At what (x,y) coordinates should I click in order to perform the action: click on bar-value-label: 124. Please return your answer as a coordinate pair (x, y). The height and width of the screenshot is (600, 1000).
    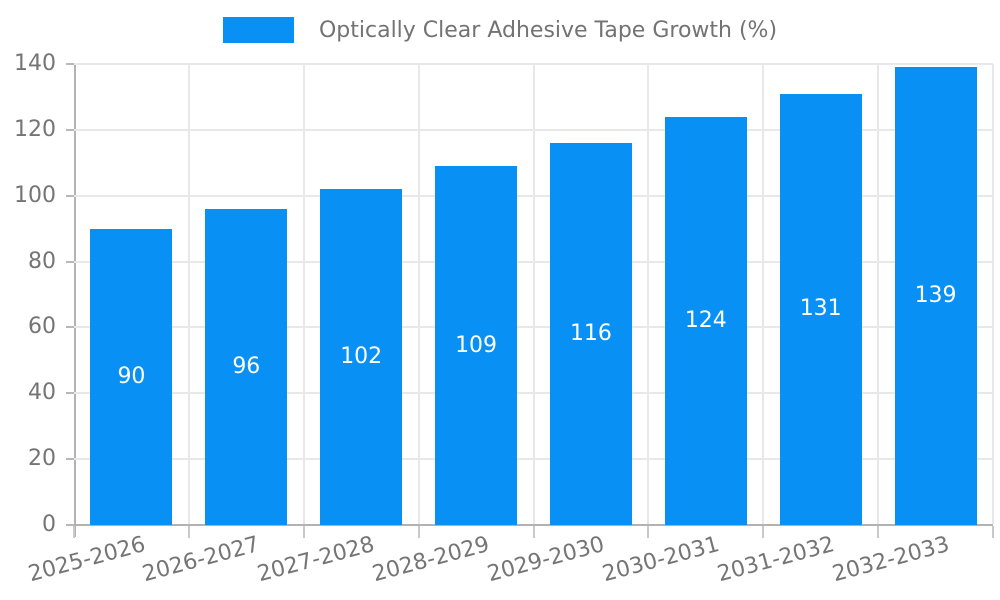
    Looking at the image, I should click on (705, 320).